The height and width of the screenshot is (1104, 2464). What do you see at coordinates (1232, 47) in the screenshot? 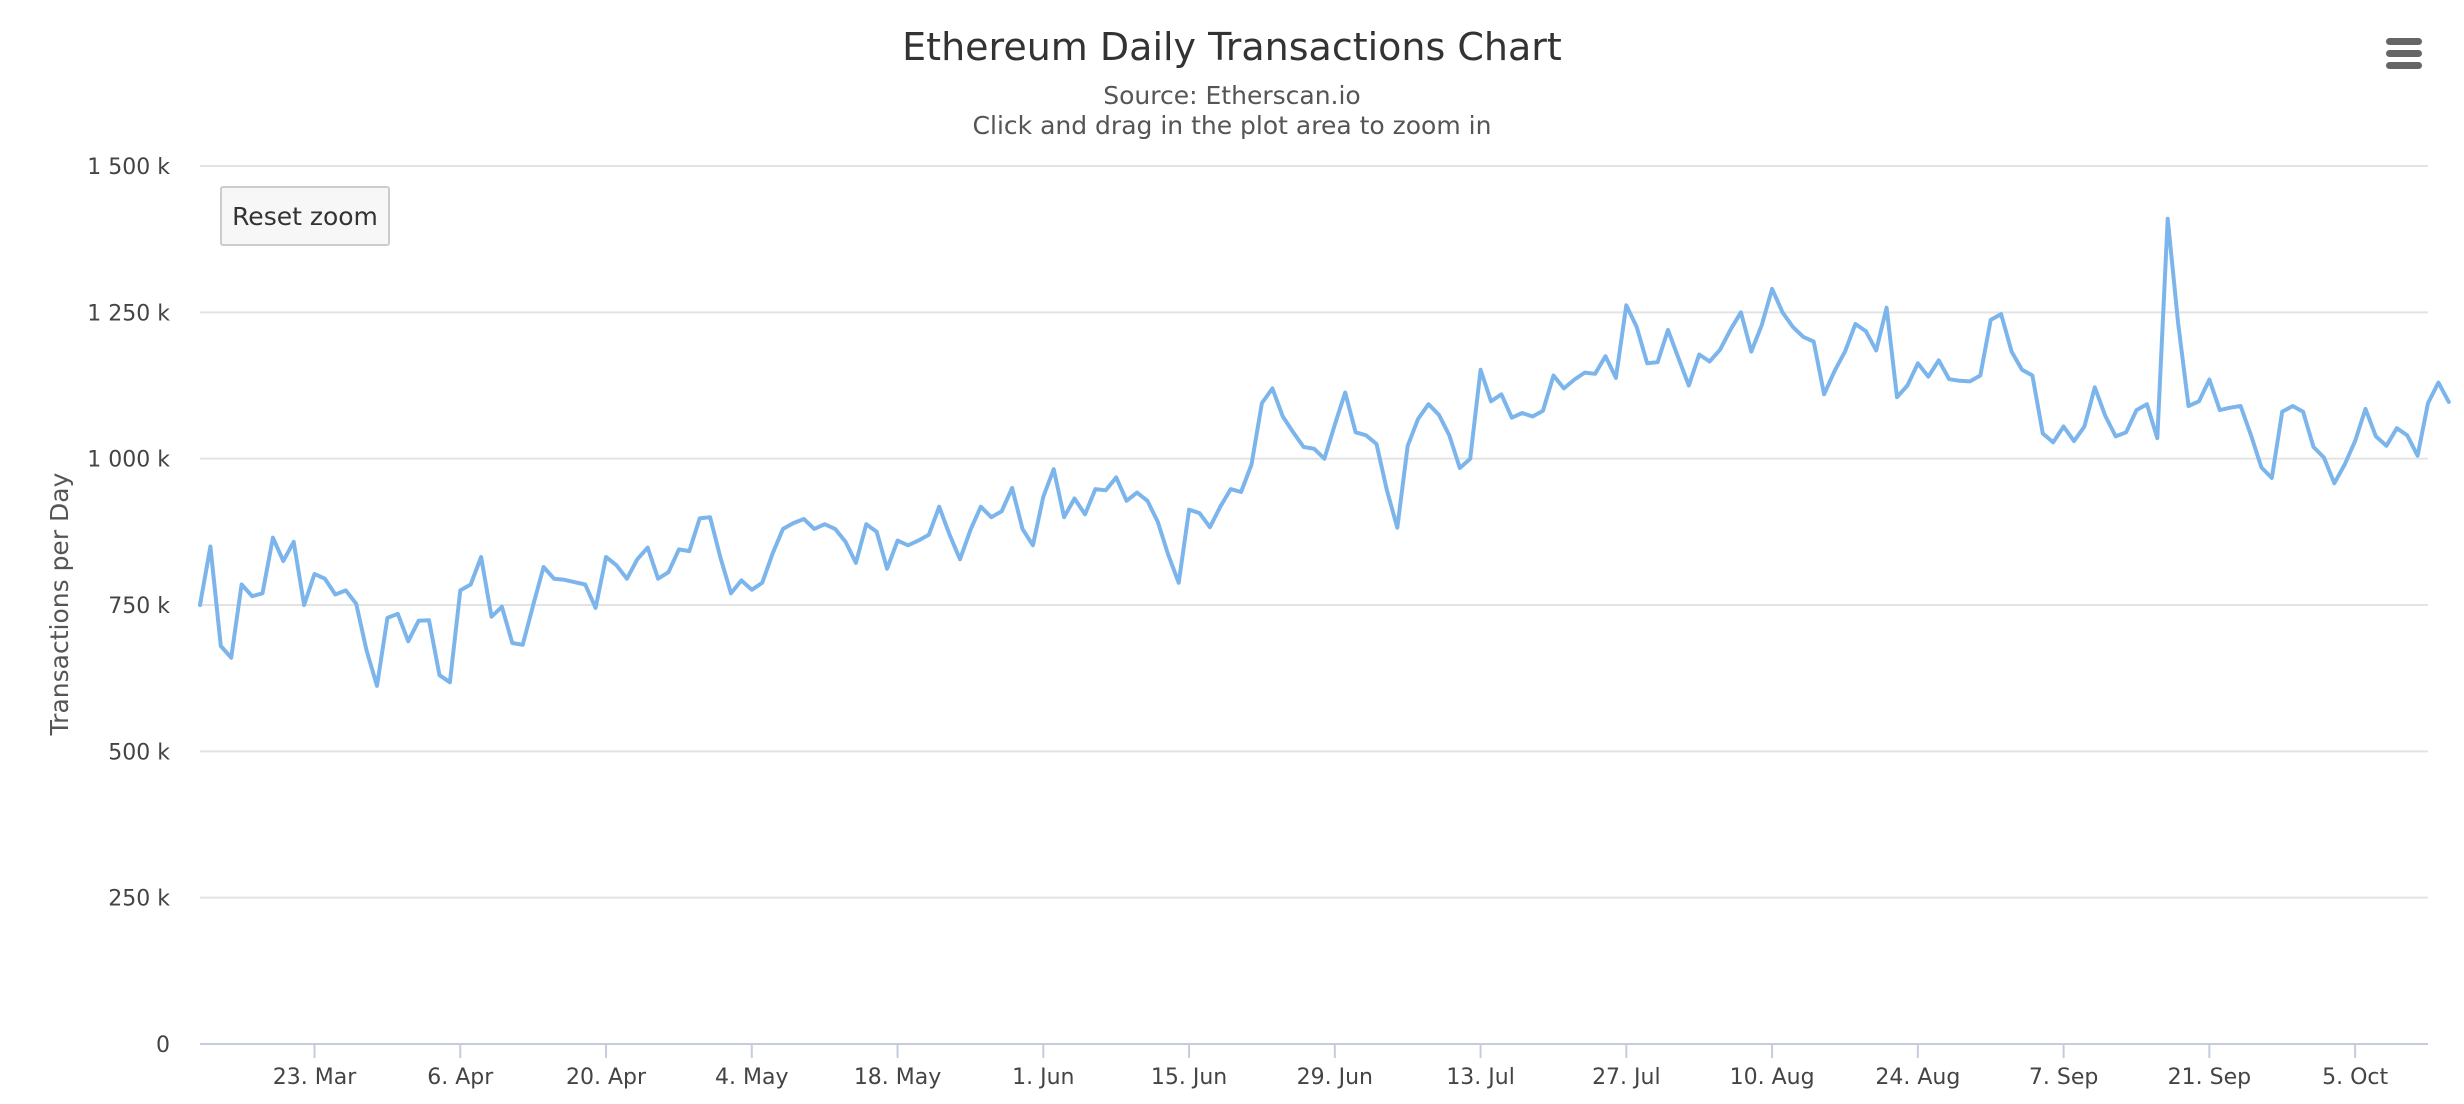
I see `chart-title: Ethereum Daily Transactions Chart` at bounding box center [1232, 47].